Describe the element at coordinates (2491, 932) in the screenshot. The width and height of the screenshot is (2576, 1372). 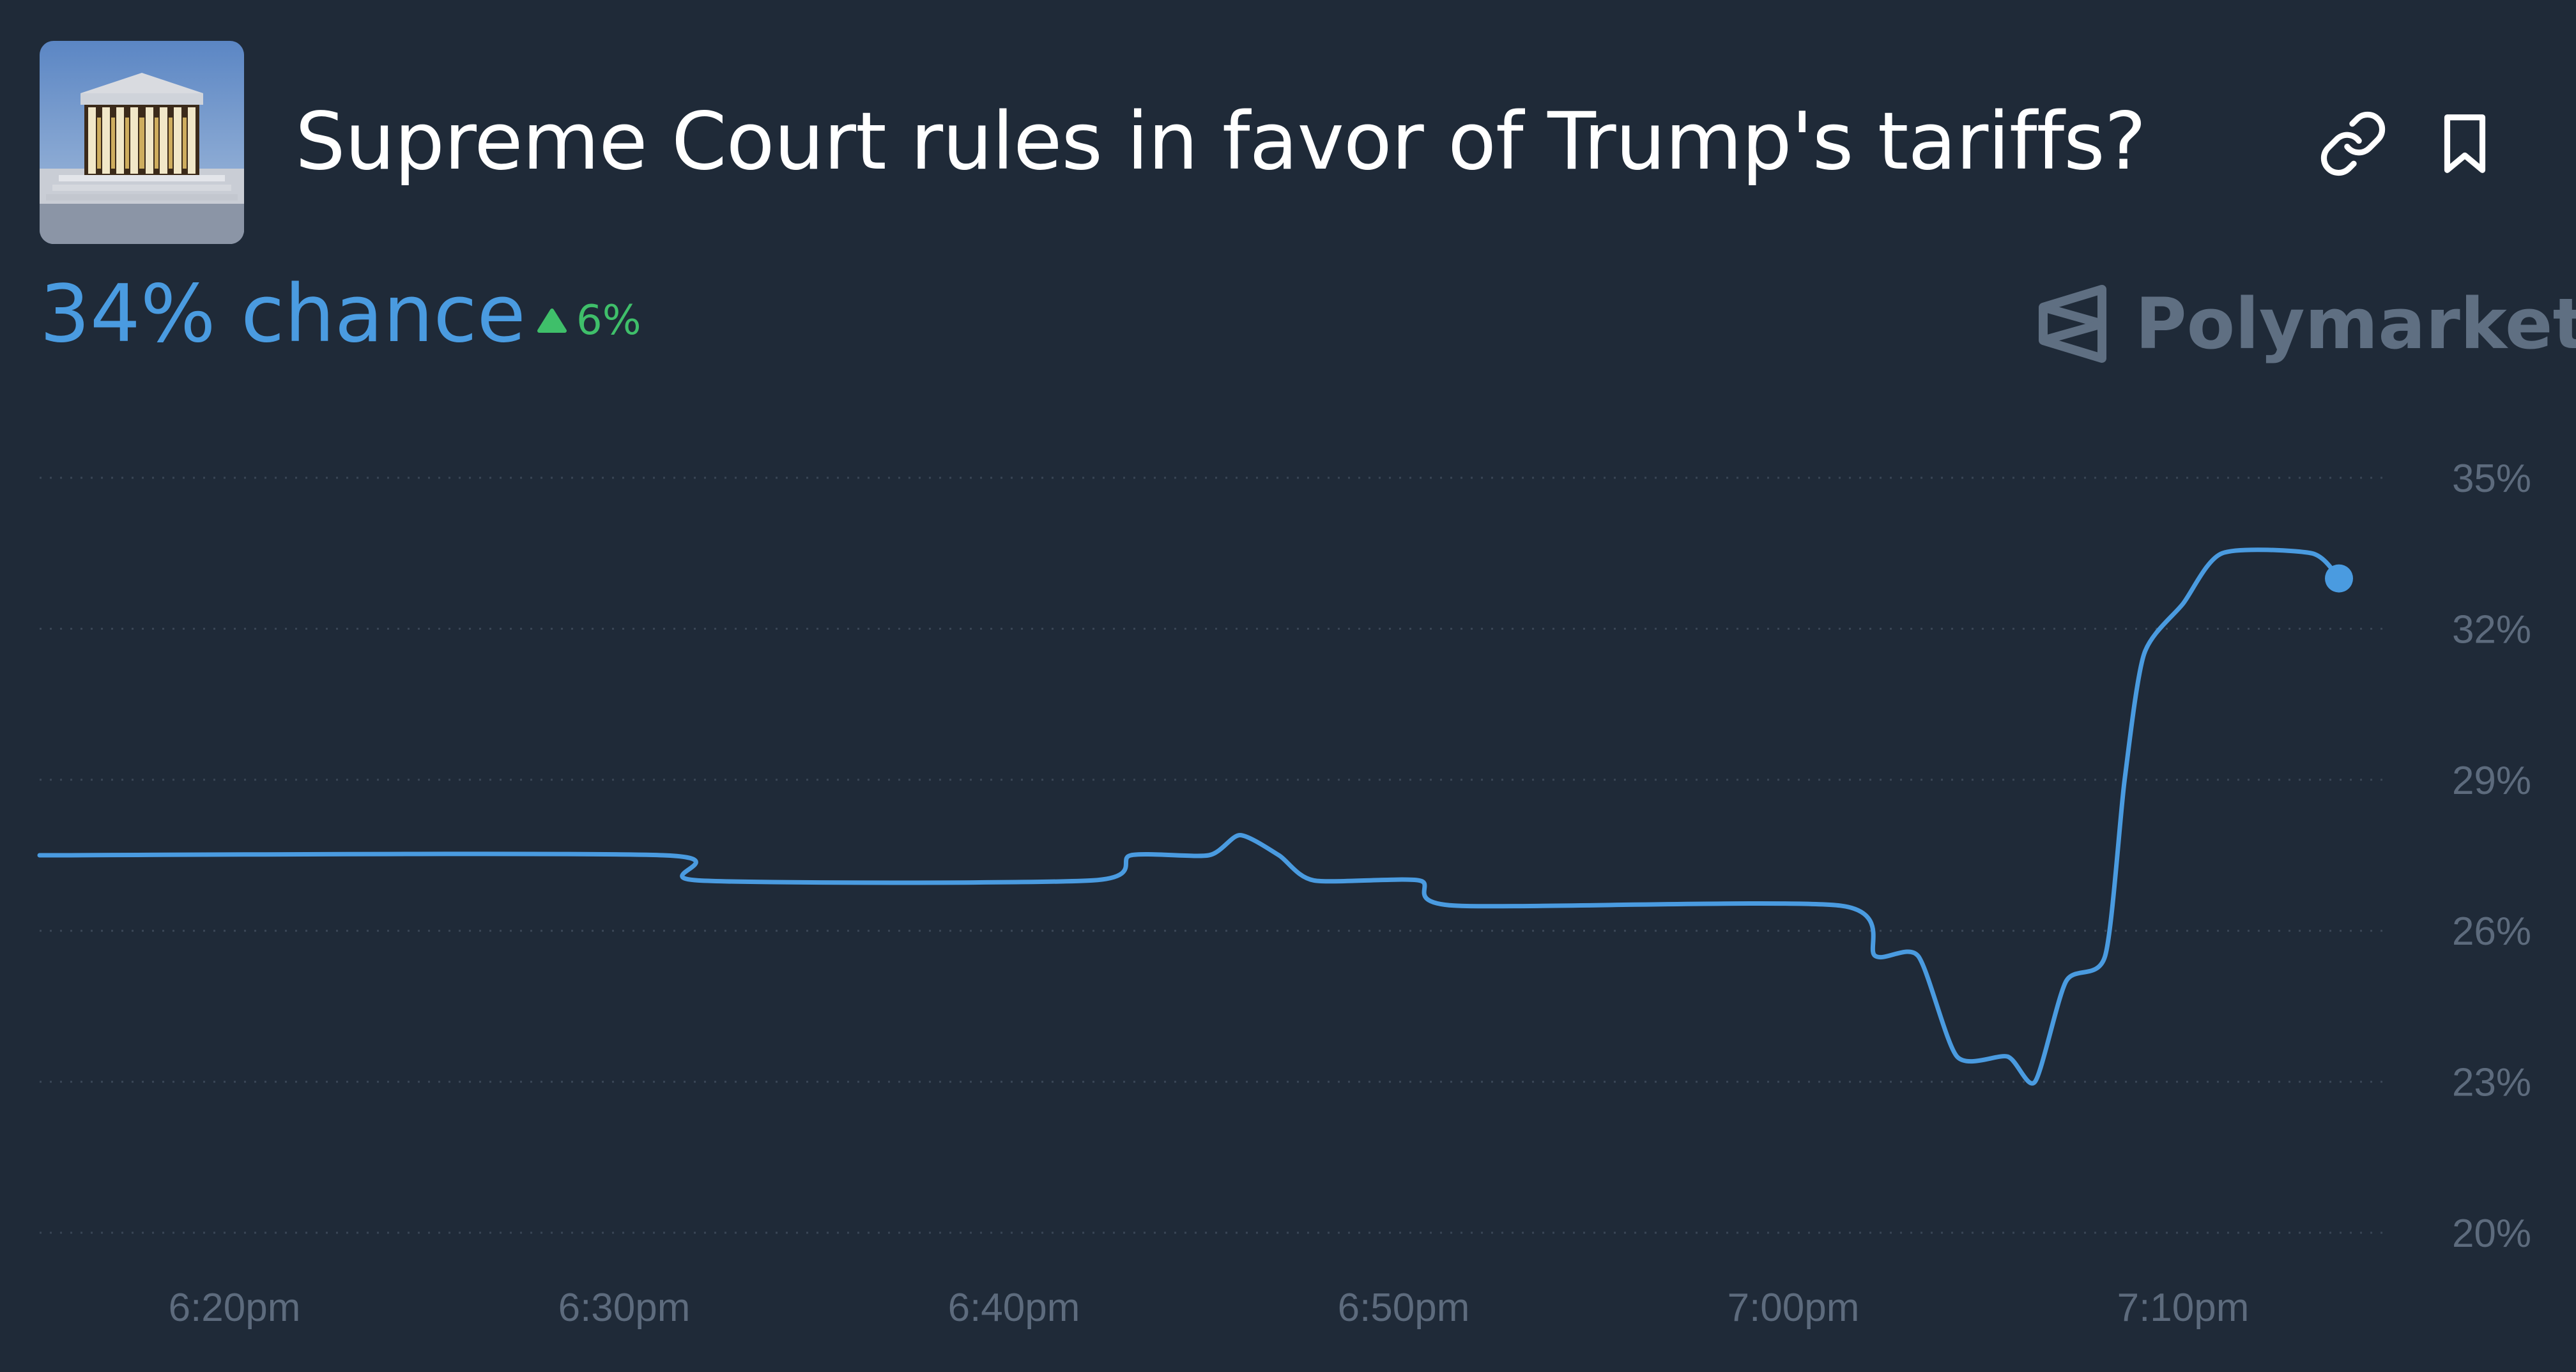
I see `y-tick-label: 26%` at that location.